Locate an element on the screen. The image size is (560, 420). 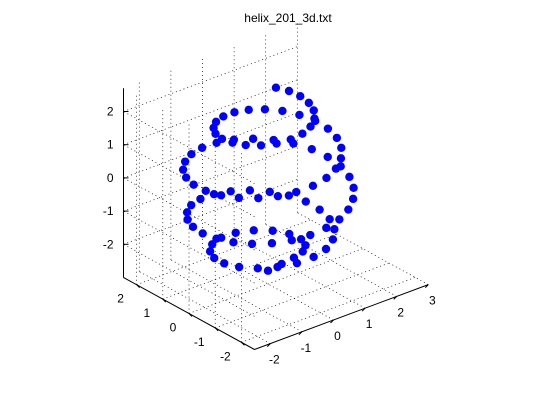
grid-line-floor-x is located at coordinates (205, 307).